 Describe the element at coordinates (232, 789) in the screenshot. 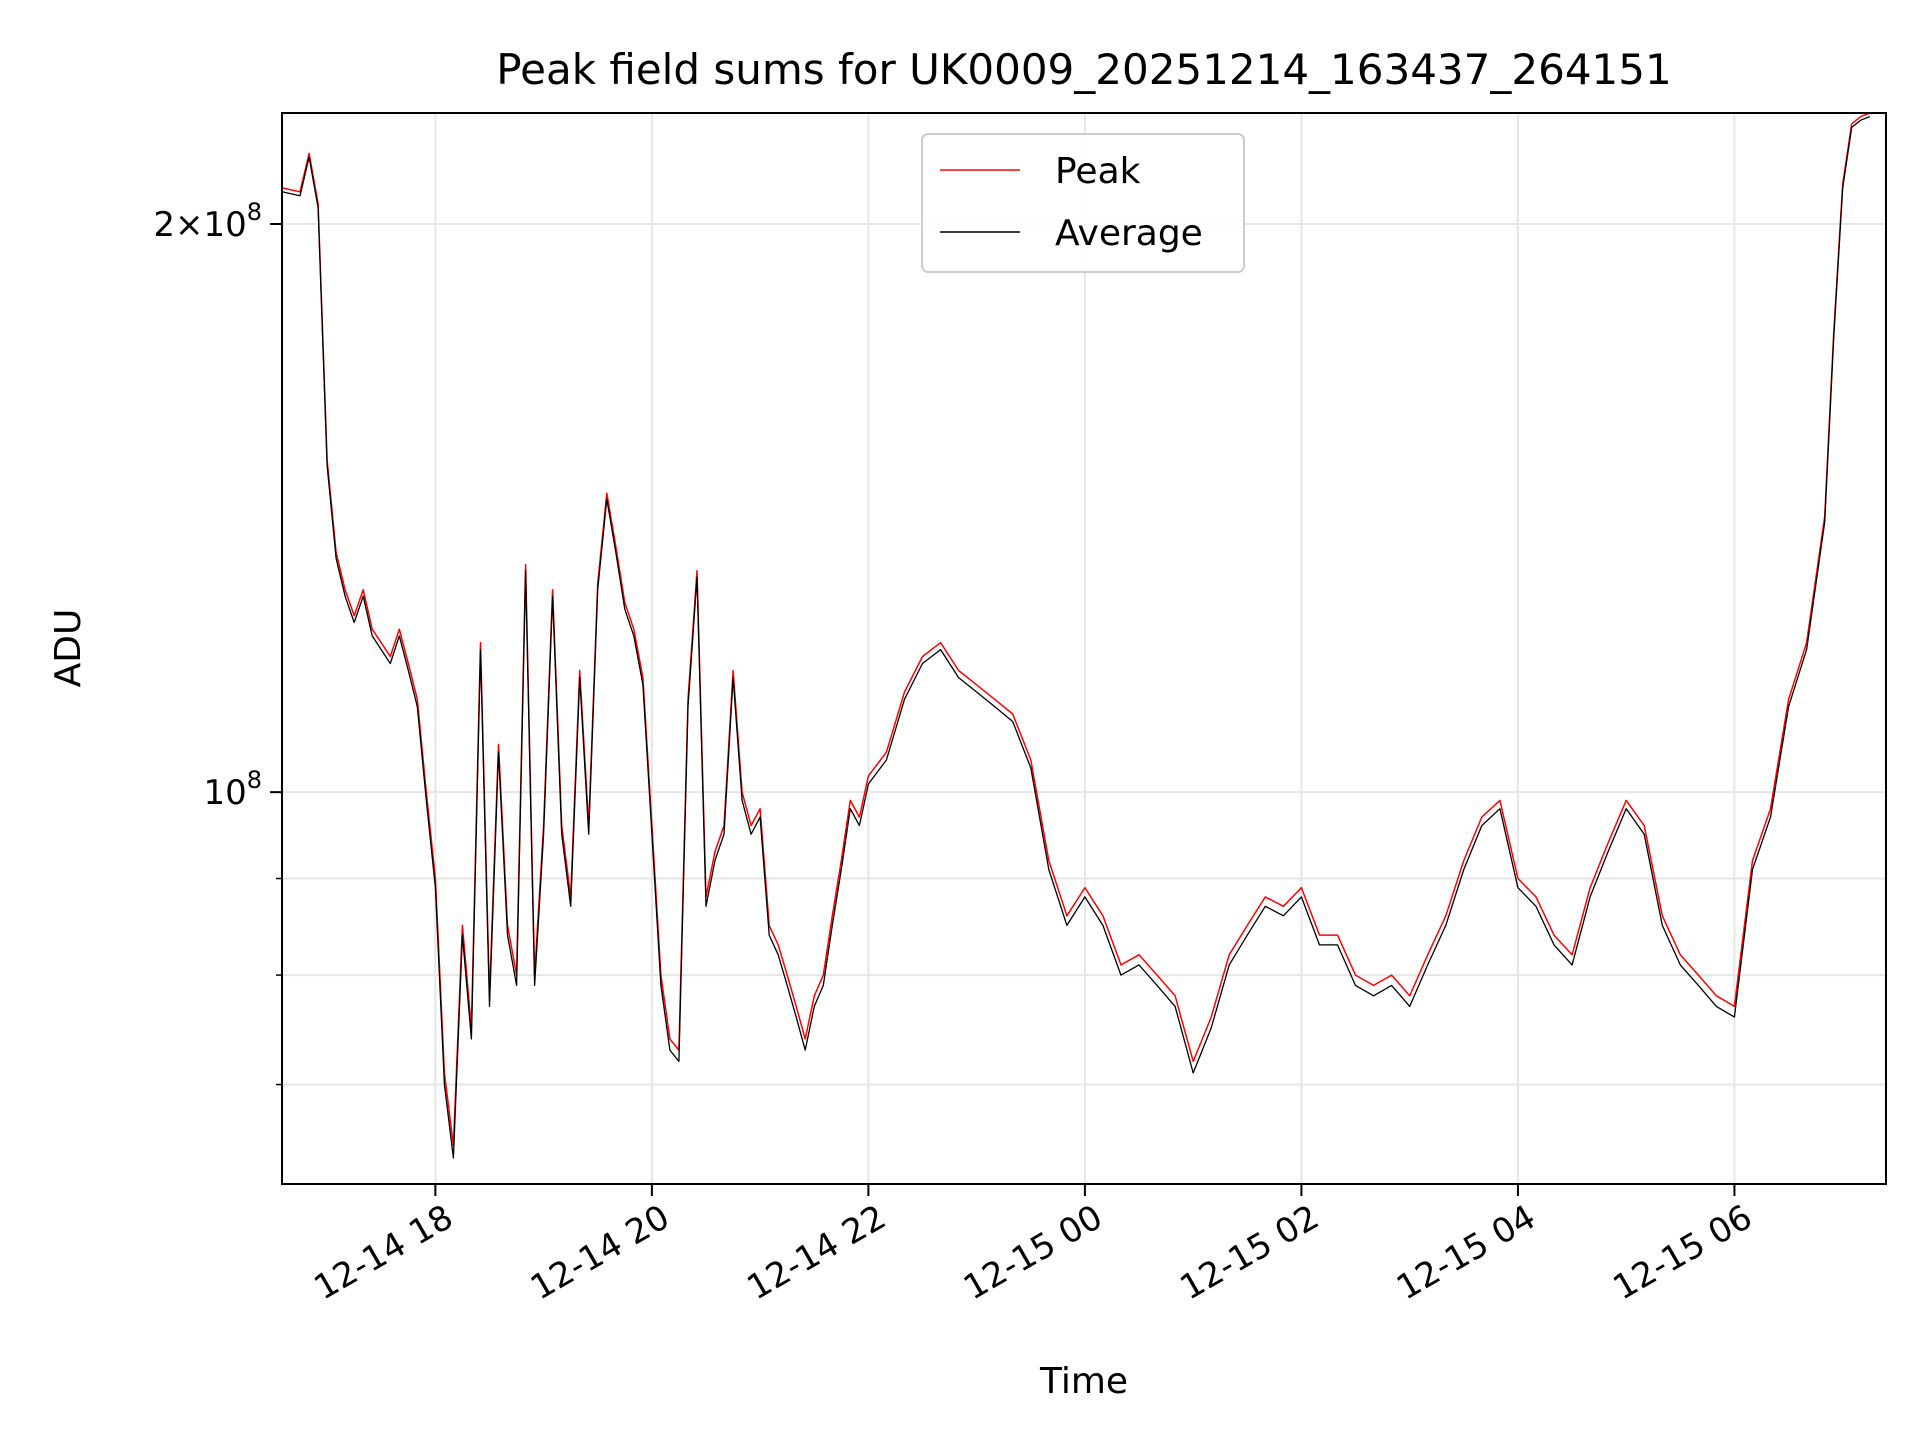

I see `y-tick-label: 108` at that location.